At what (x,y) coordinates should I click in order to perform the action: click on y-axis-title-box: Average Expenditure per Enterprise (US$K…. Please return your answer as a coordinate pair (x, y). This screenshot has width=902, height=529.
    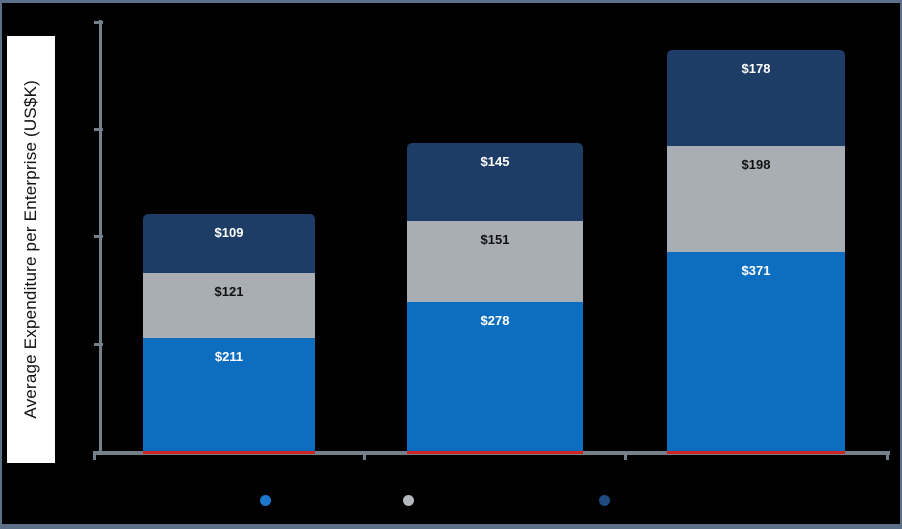
    Looking at the image, I should click on (31, 249).